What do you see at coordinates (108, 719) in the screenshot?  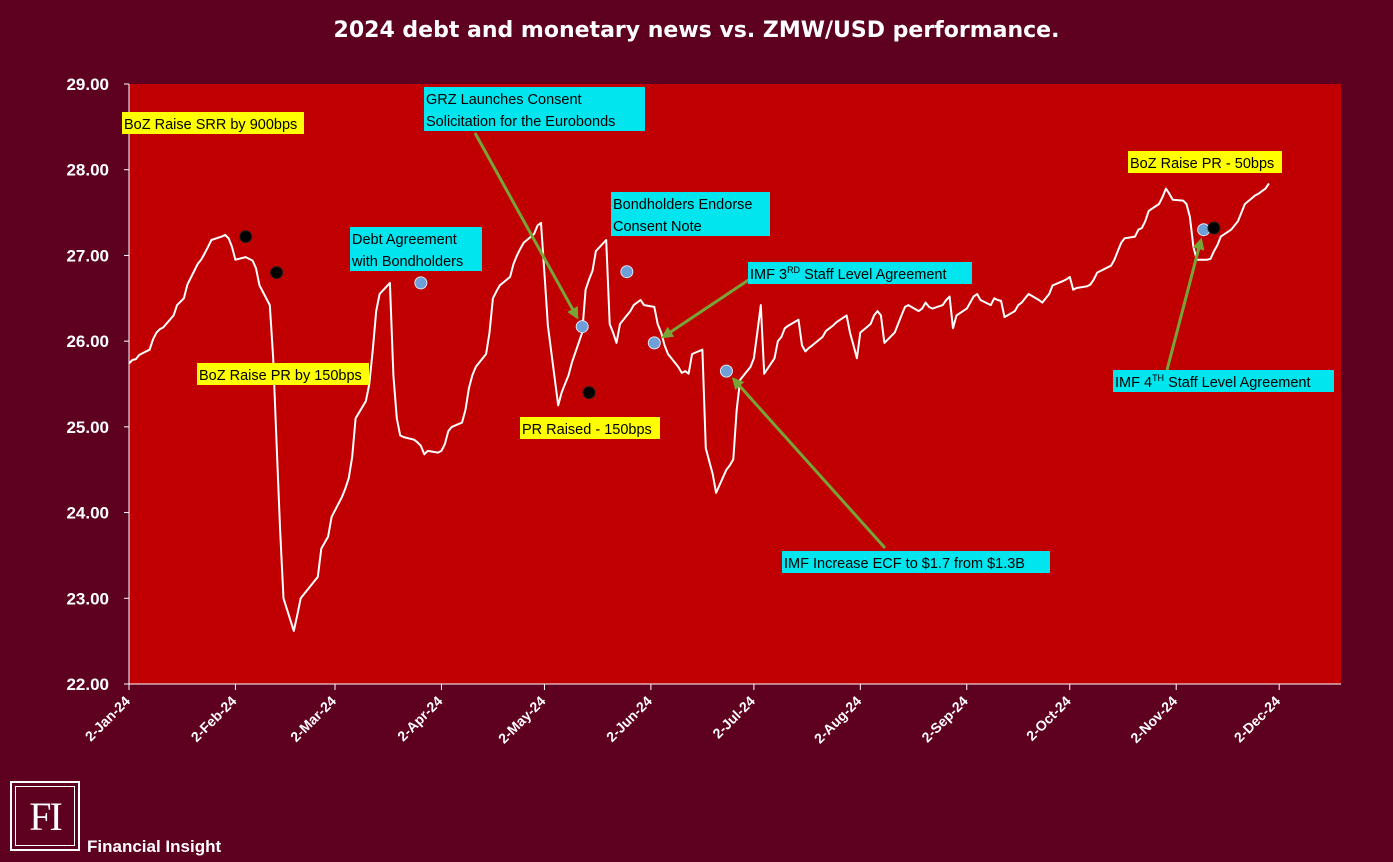 I see `x-tick-label: 2-Jan-24` at bounding box center [108, 719].